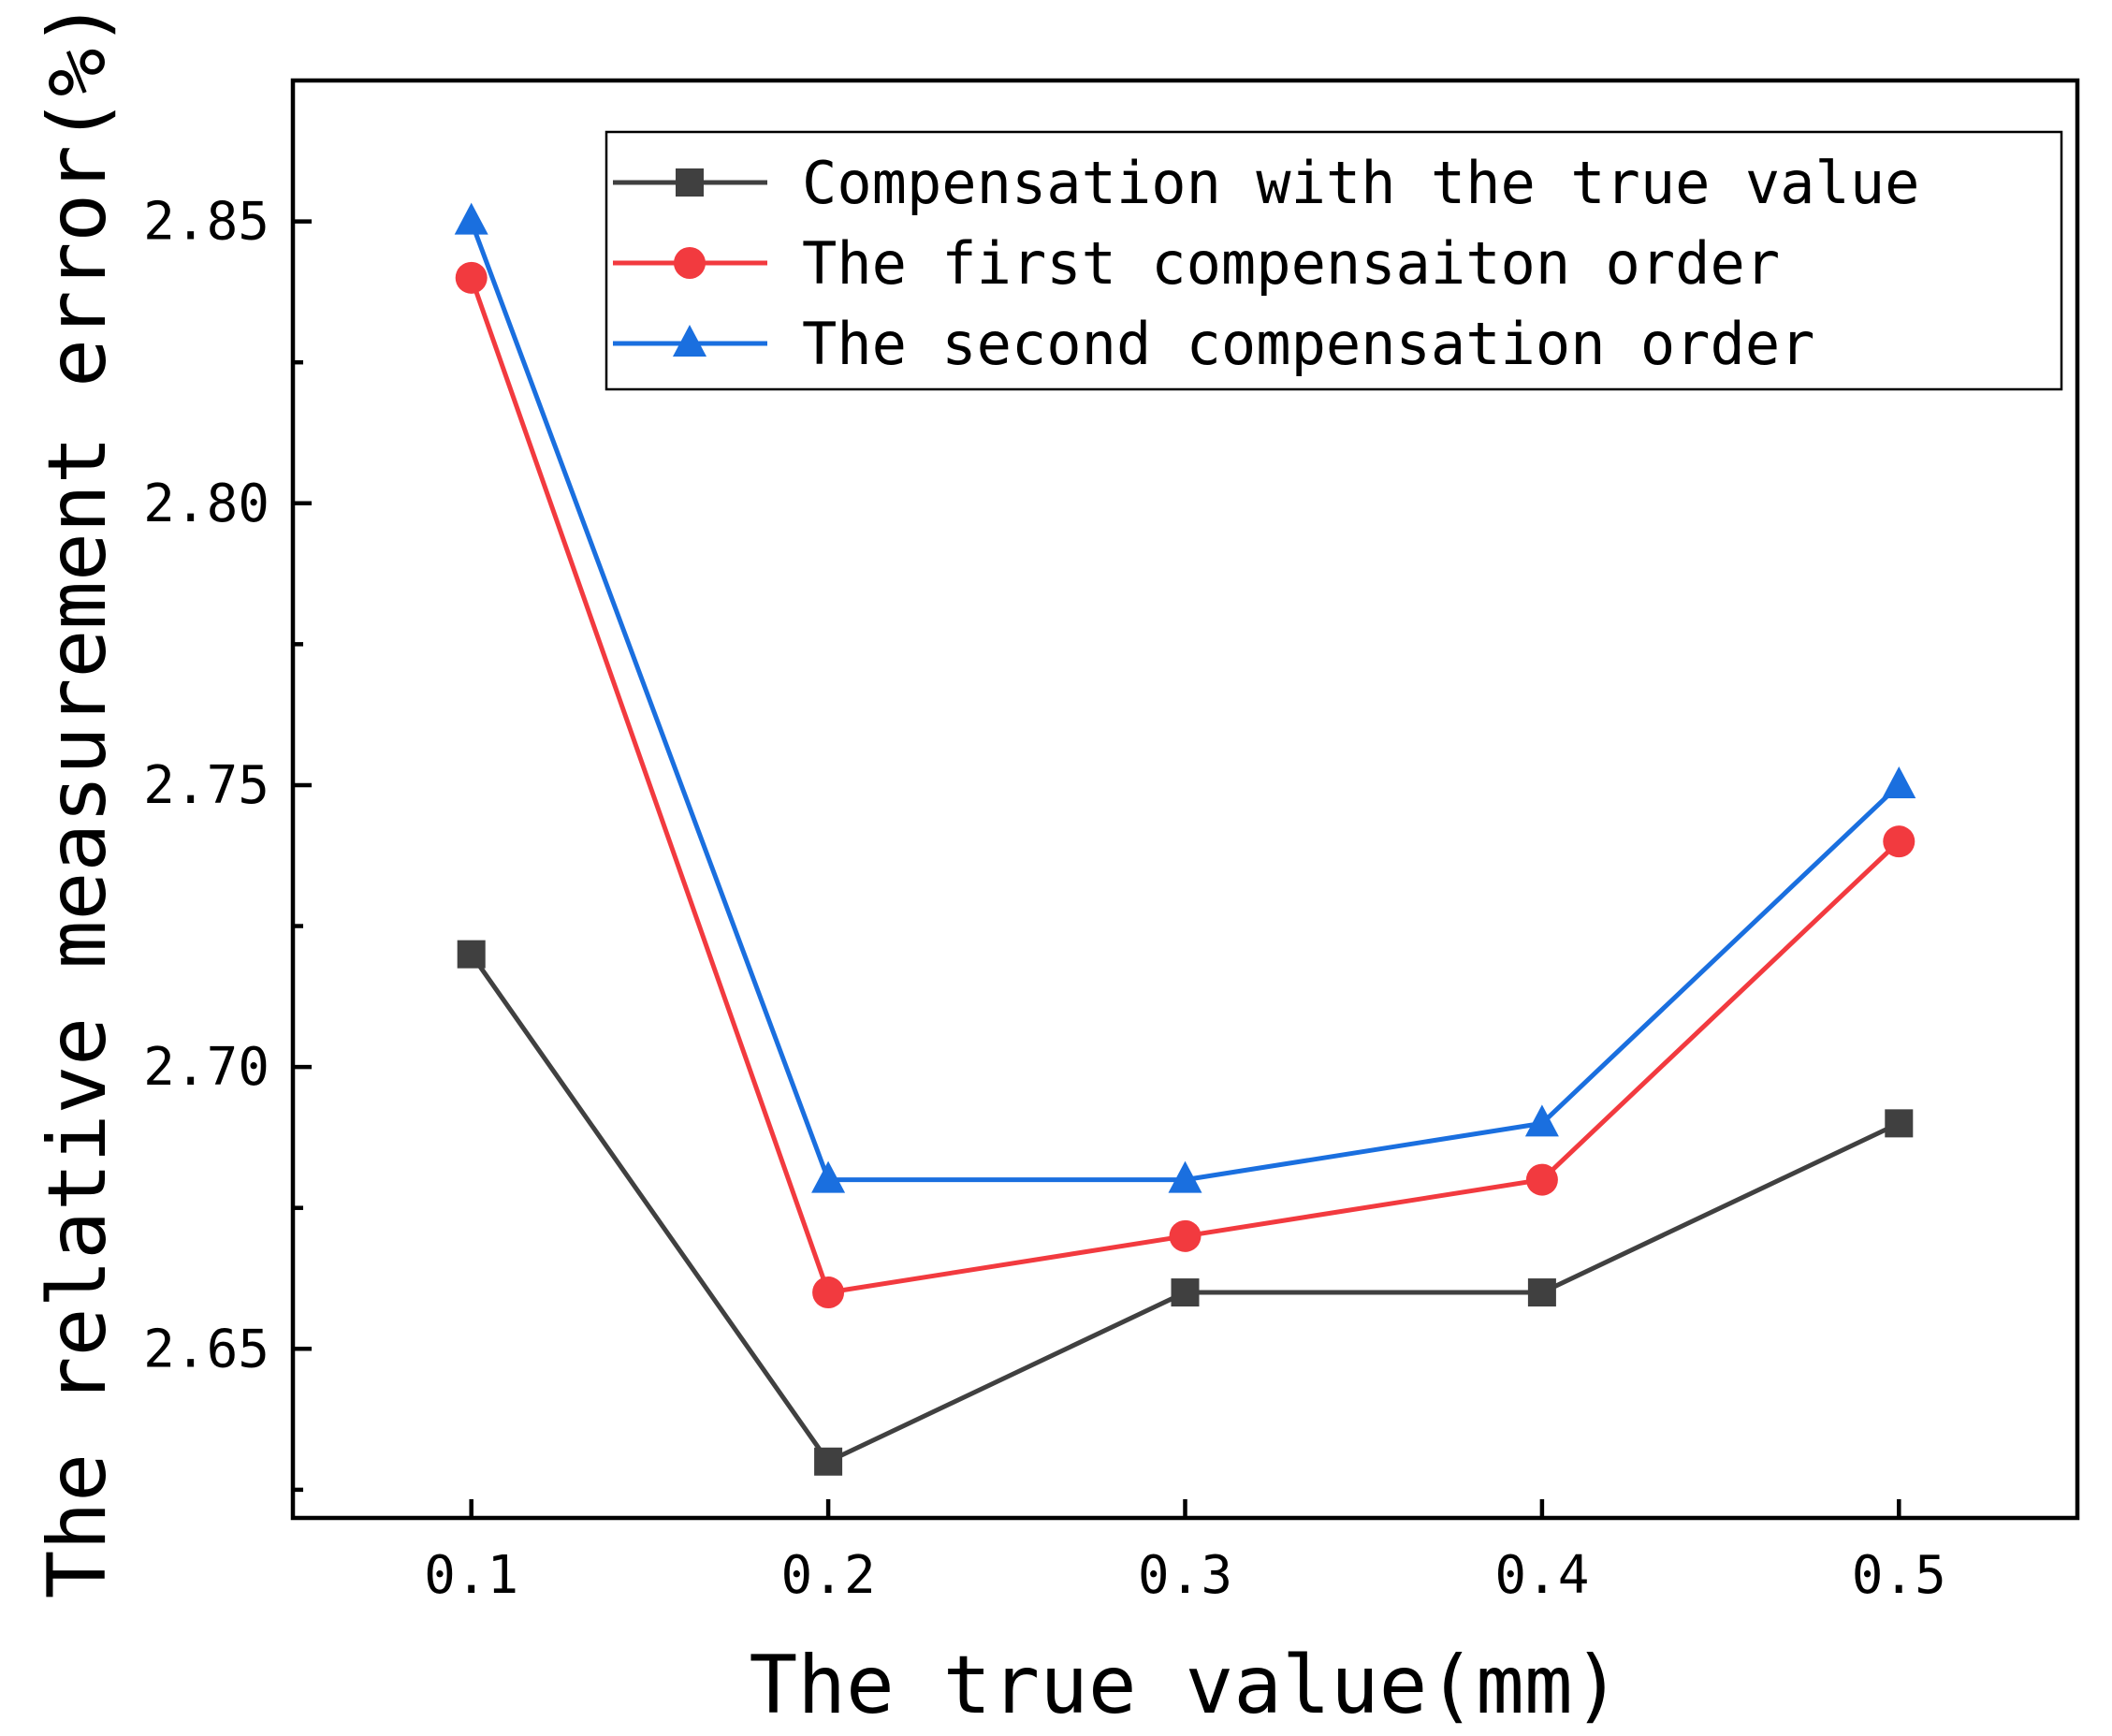  I want to click on legend-label: Compensation with the true value, so click(1360, 183).